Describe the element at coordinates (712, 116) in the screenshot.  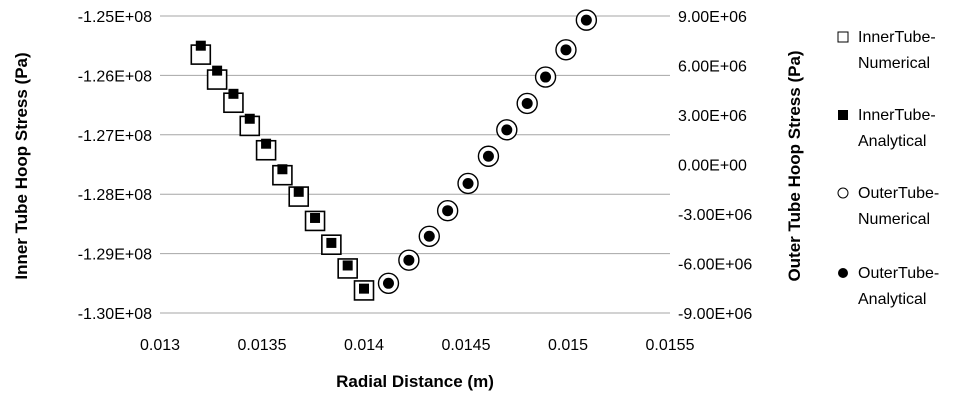
I see `y2-tick-label: 3.00E+06` at that location.